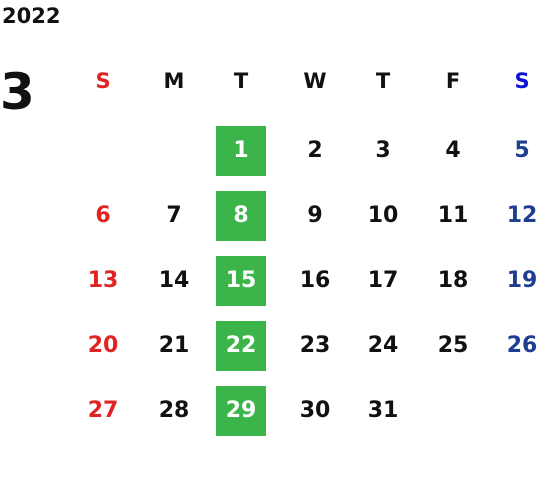 The image size is (548, 503). What do you see at coordinates (522, 150) in the screenshot?
I see `day: 5` at bounding box center [522, 150].